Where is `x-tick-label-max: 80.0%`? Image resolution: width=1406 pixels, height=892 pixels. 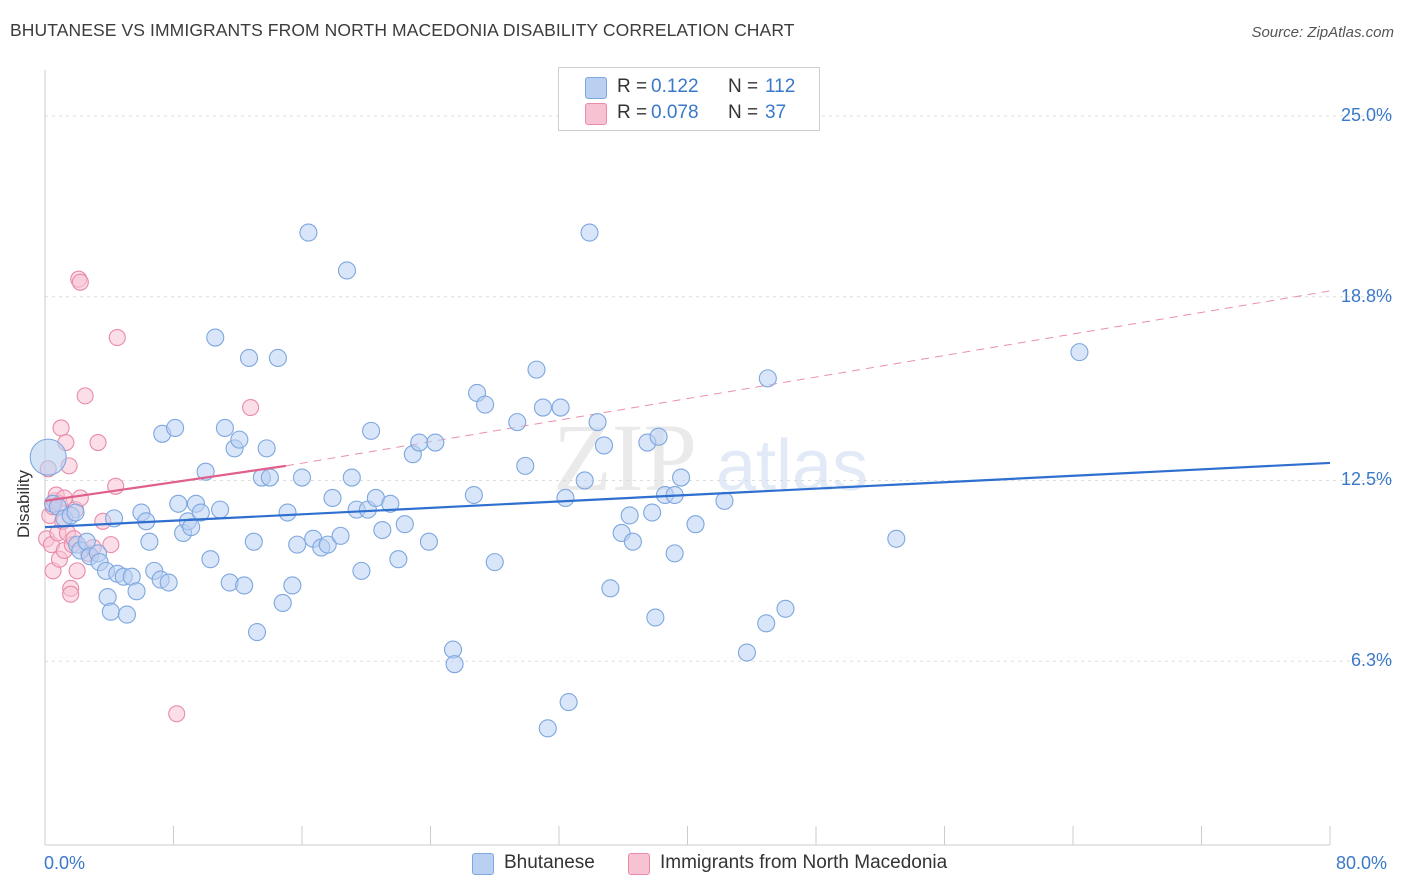
x-tick-label-max: 80.0% is located at coordinates (1362, 863).